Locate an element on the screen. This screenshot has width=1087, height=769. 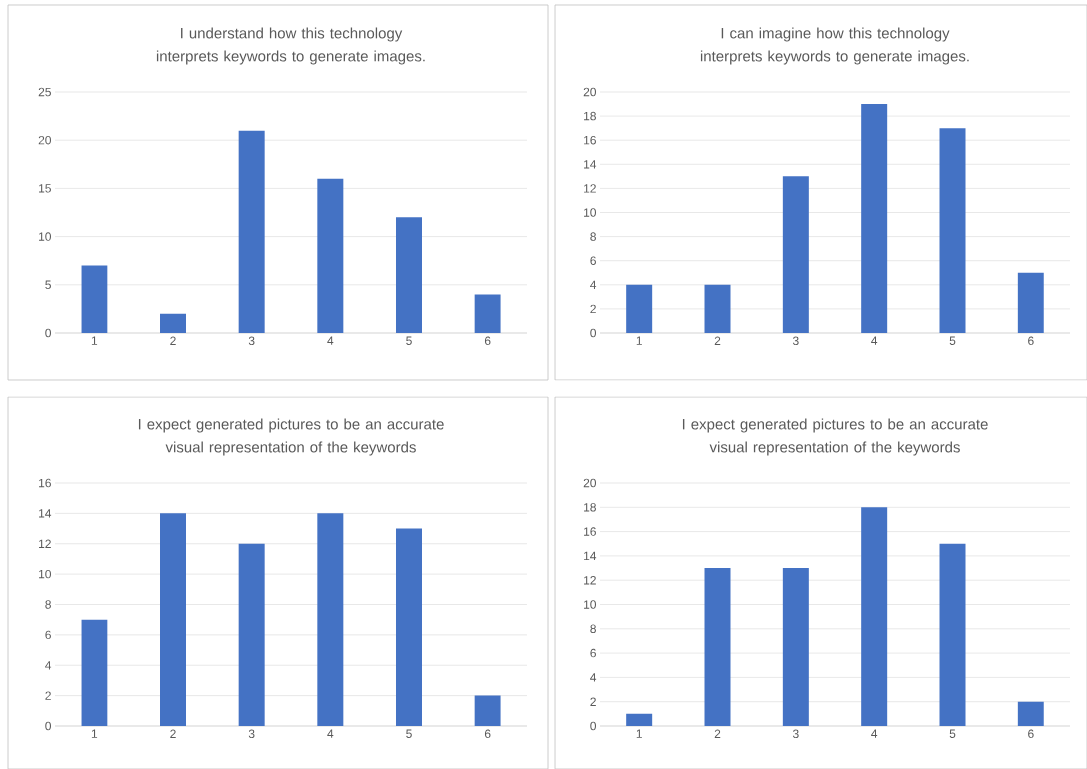
y-tick-label: 25 is located at coordinates (44, 92).